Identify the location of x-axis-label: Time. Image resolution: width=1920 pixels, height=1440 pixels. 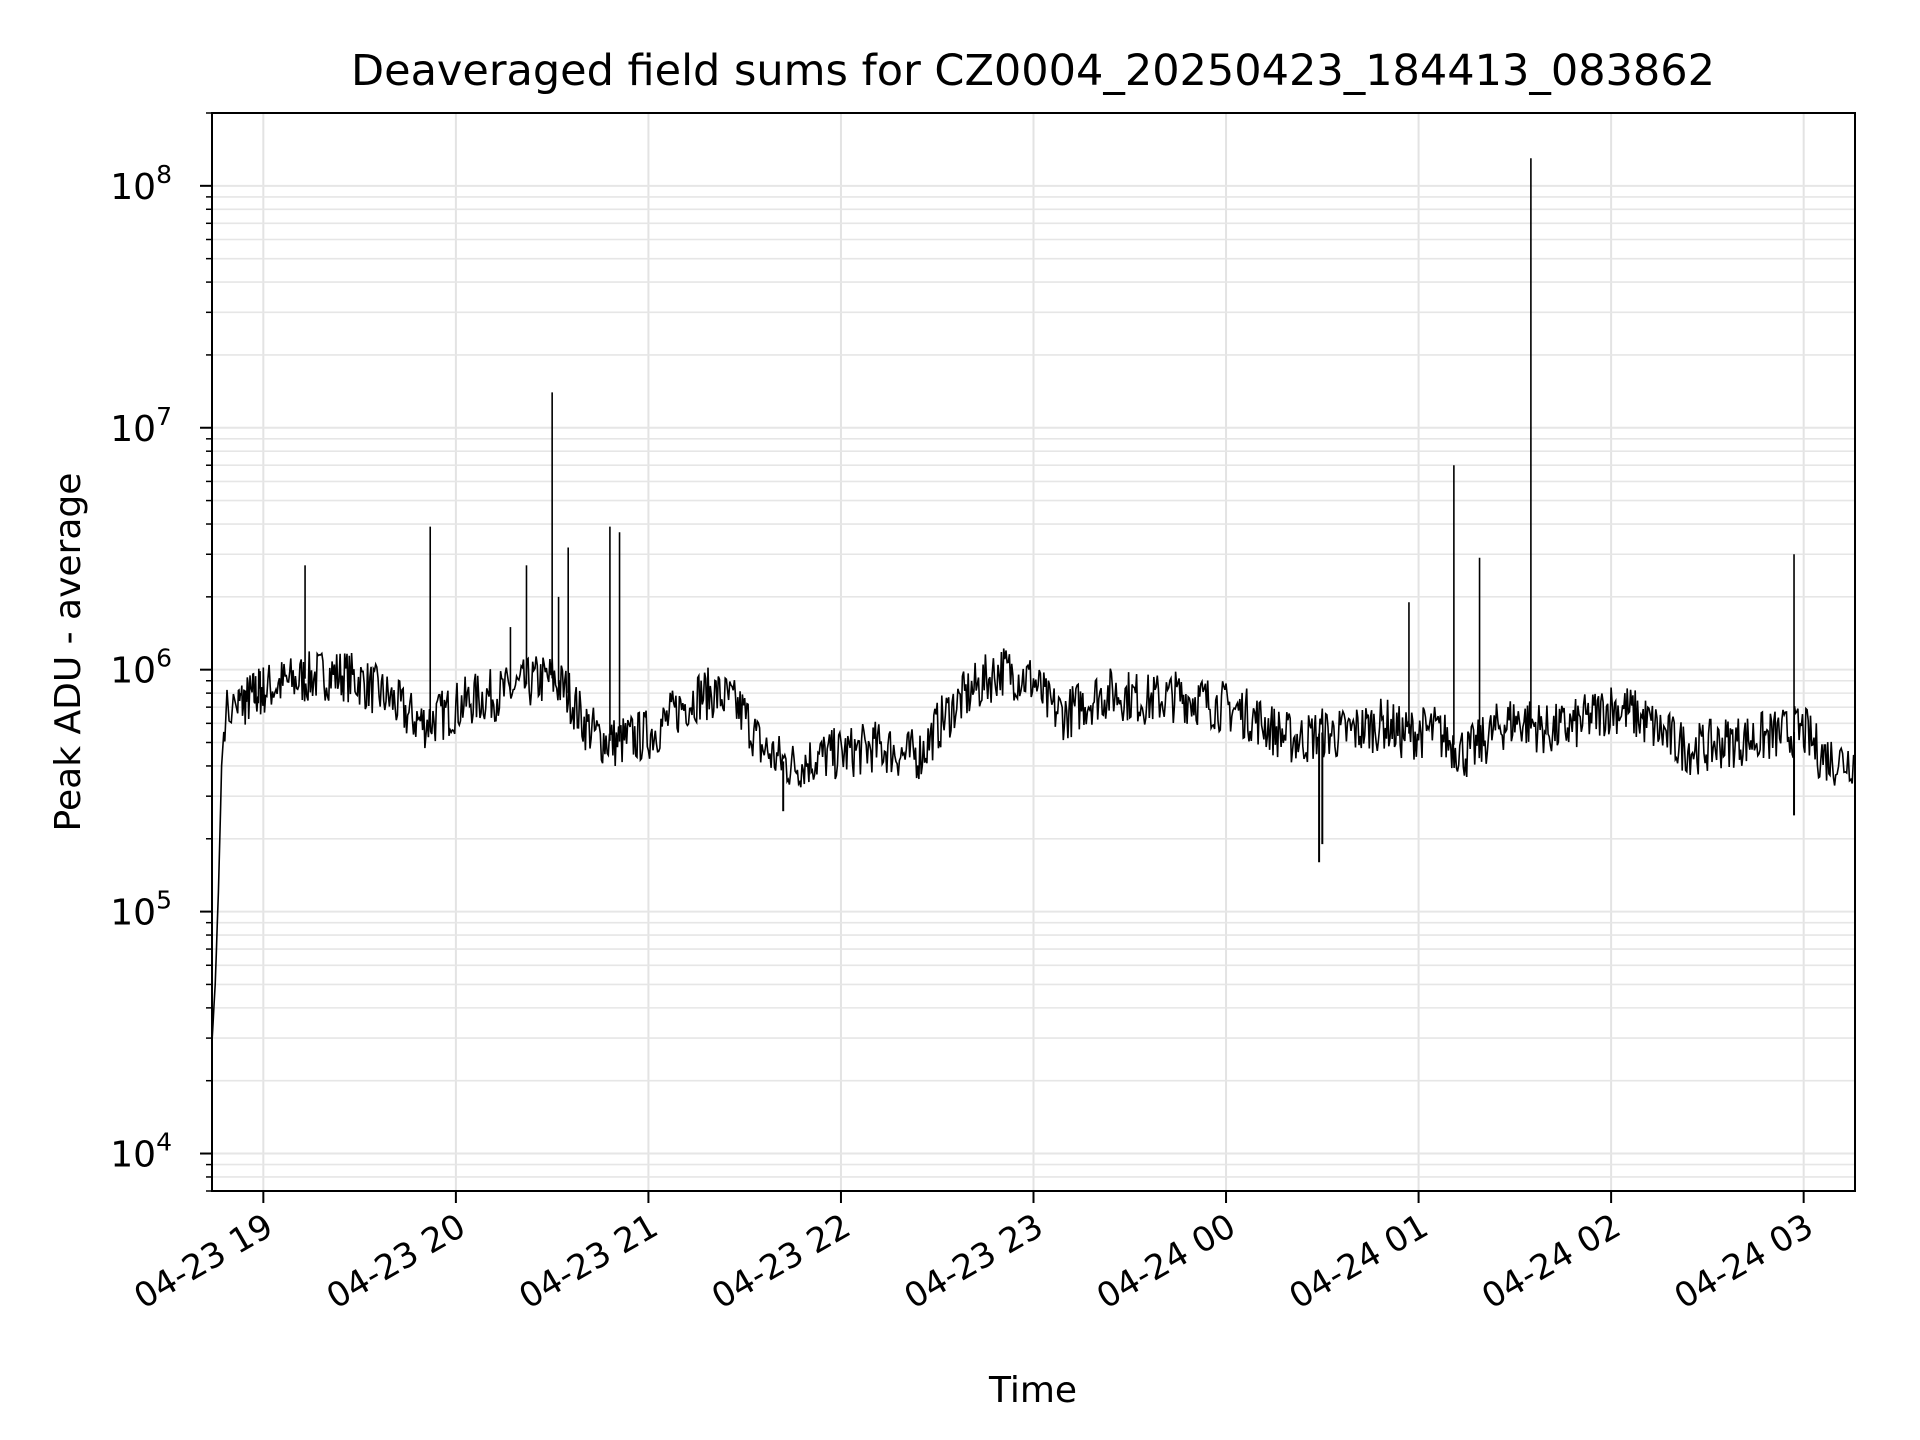
(1032, 1390).